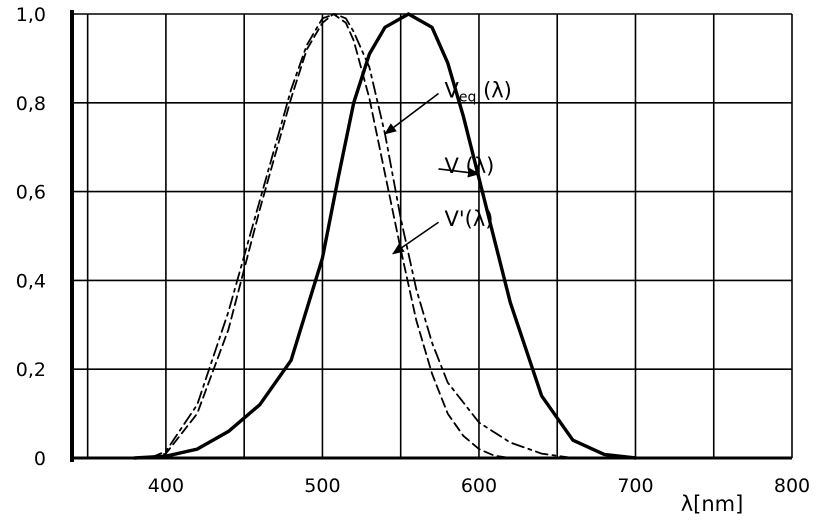  What do you see at coordinates (792, 486) in the screenshot?
I see `x-tick-label: 800` at bounding box center [792, 486].